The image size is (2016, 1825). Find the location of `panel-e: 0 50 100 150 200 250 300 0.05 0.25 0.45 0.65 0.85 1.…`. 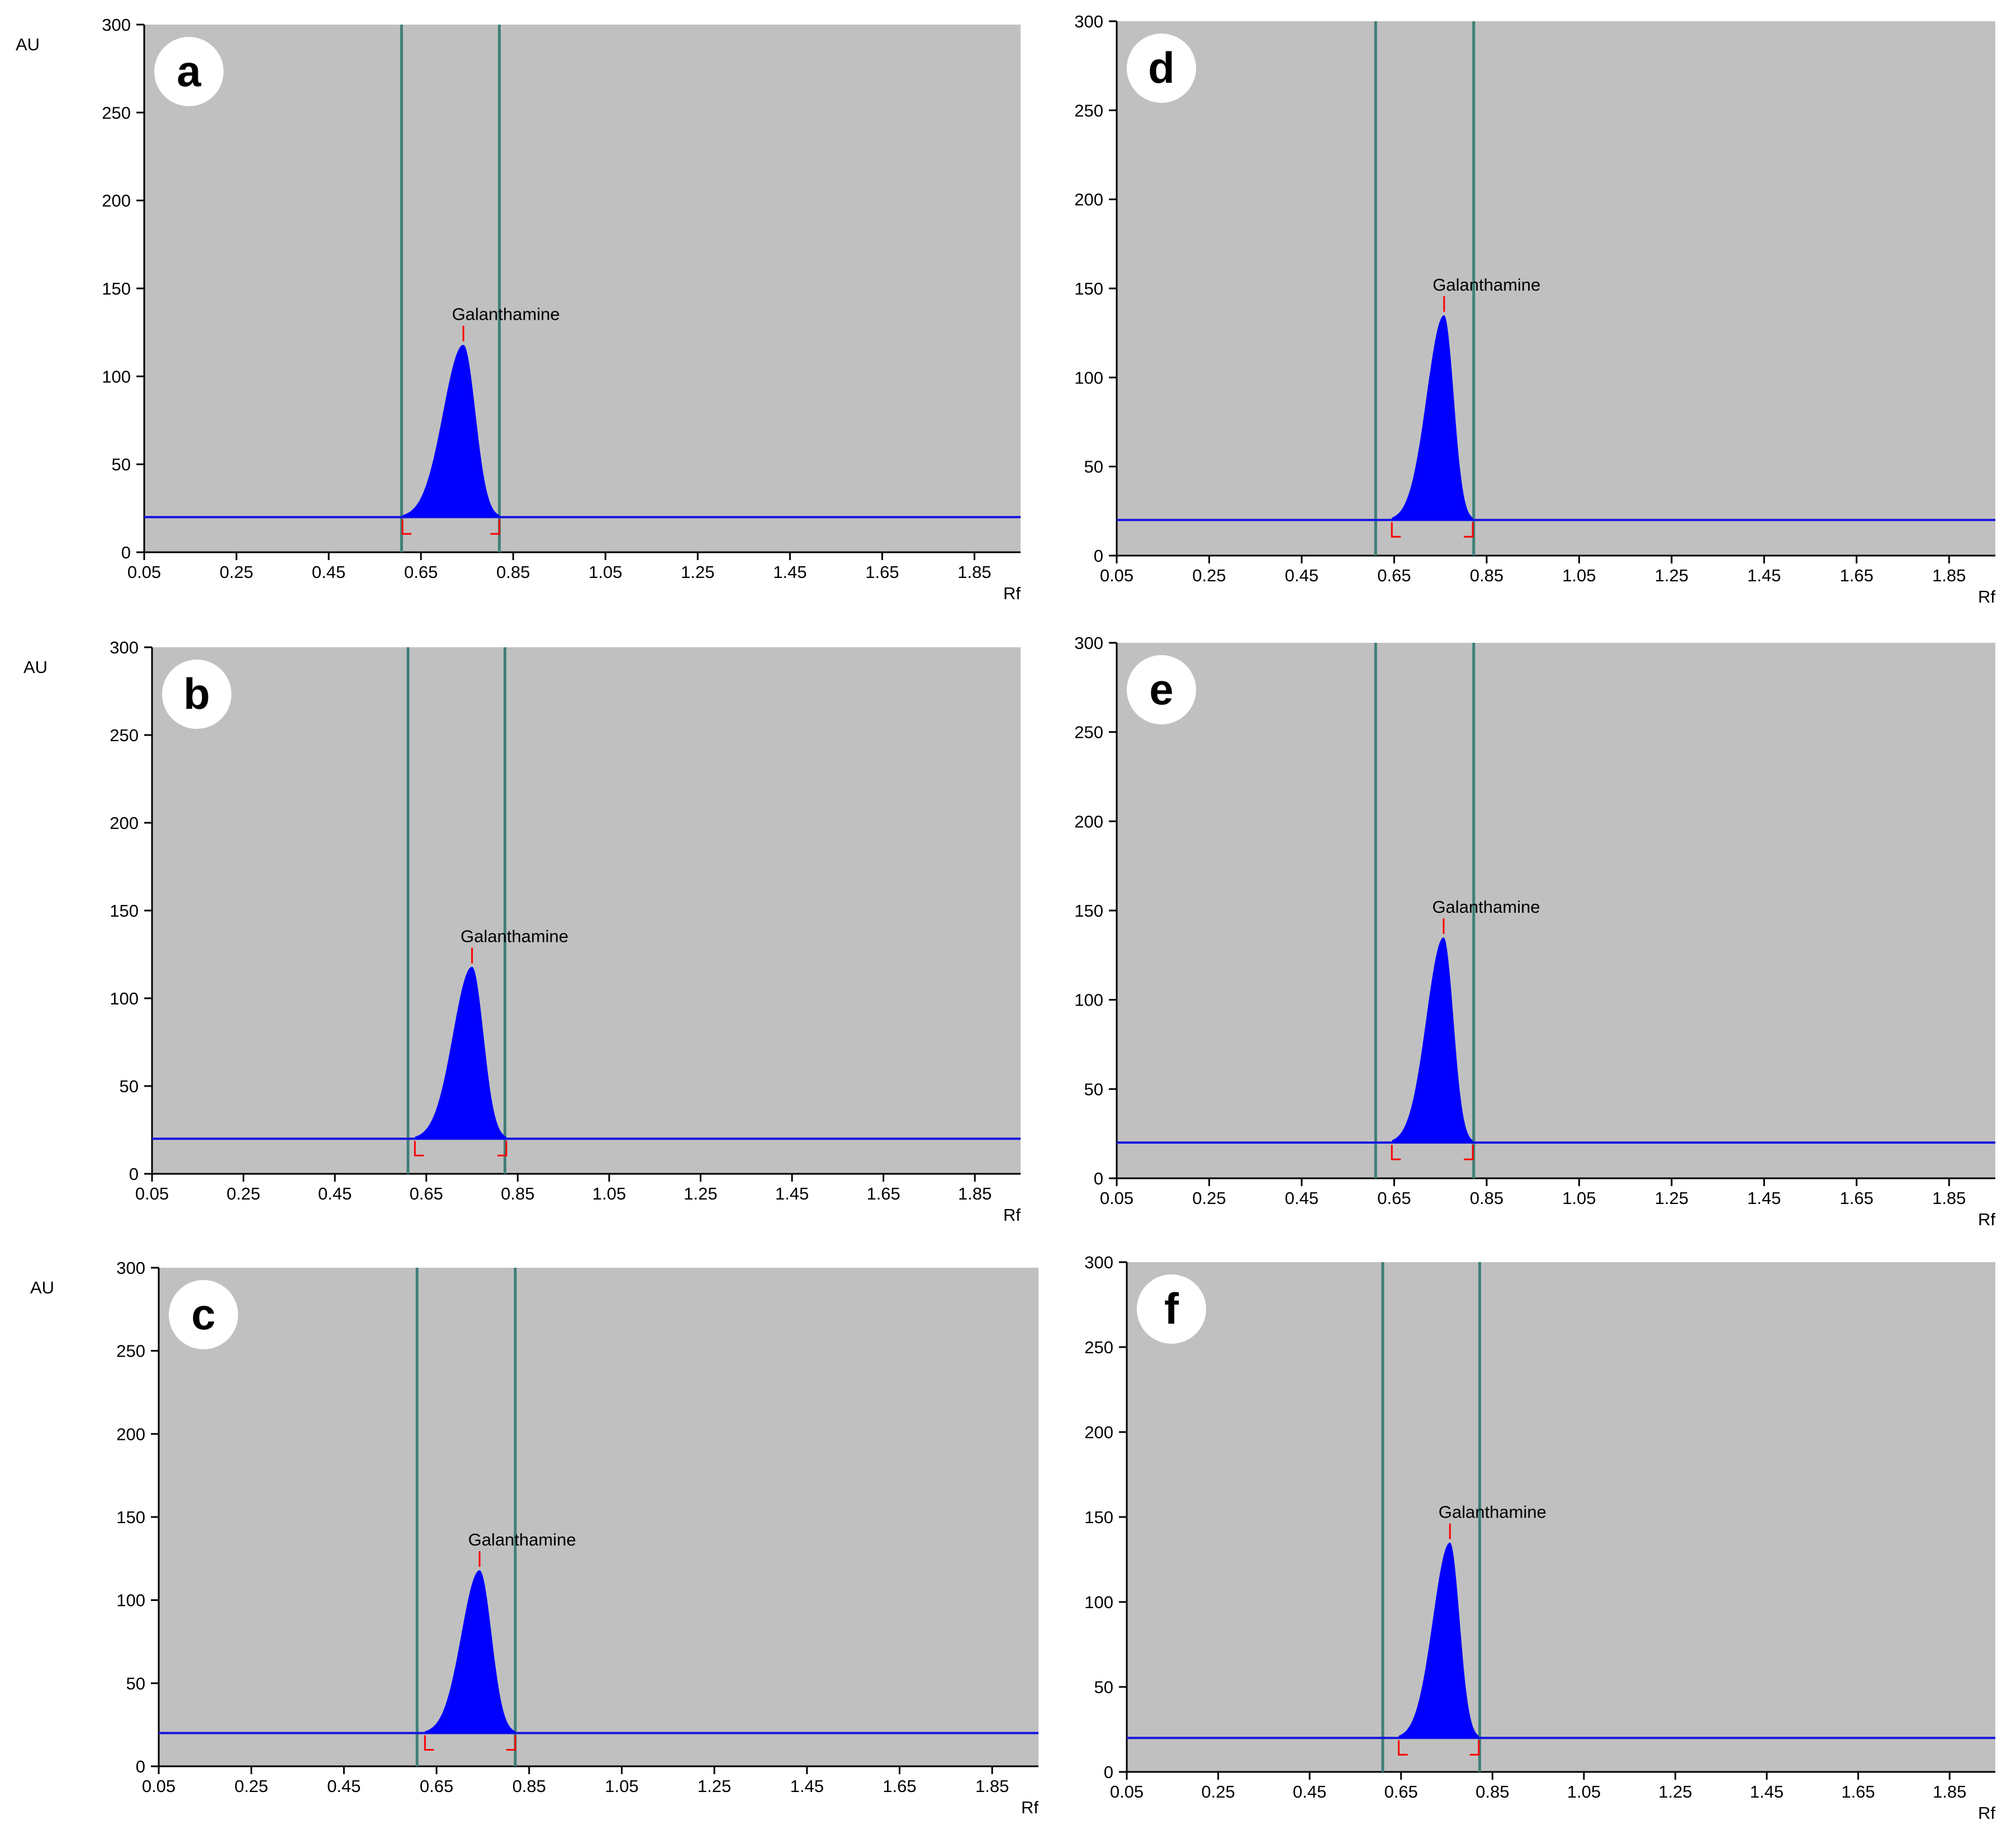

panel-e: 0 50 100 150 200 250 300 0.05 0.25 0.45 0.65 0.85 1.… is located at coordinates (1534, 931).